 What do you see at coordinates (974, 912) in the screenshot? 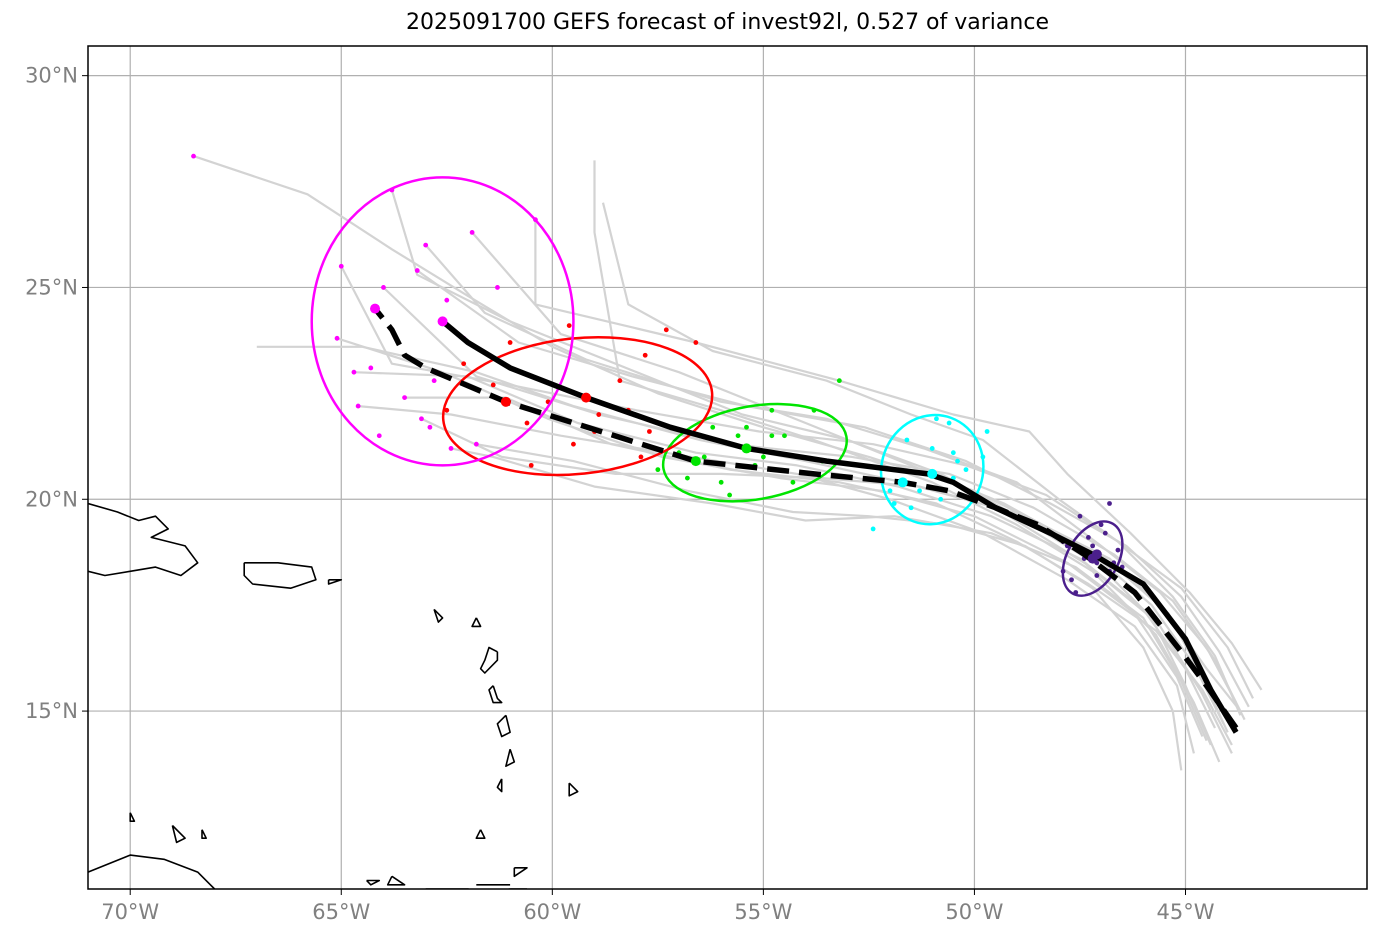
I see `x-tick-label: 50°W` at bounding box center [974, 912].